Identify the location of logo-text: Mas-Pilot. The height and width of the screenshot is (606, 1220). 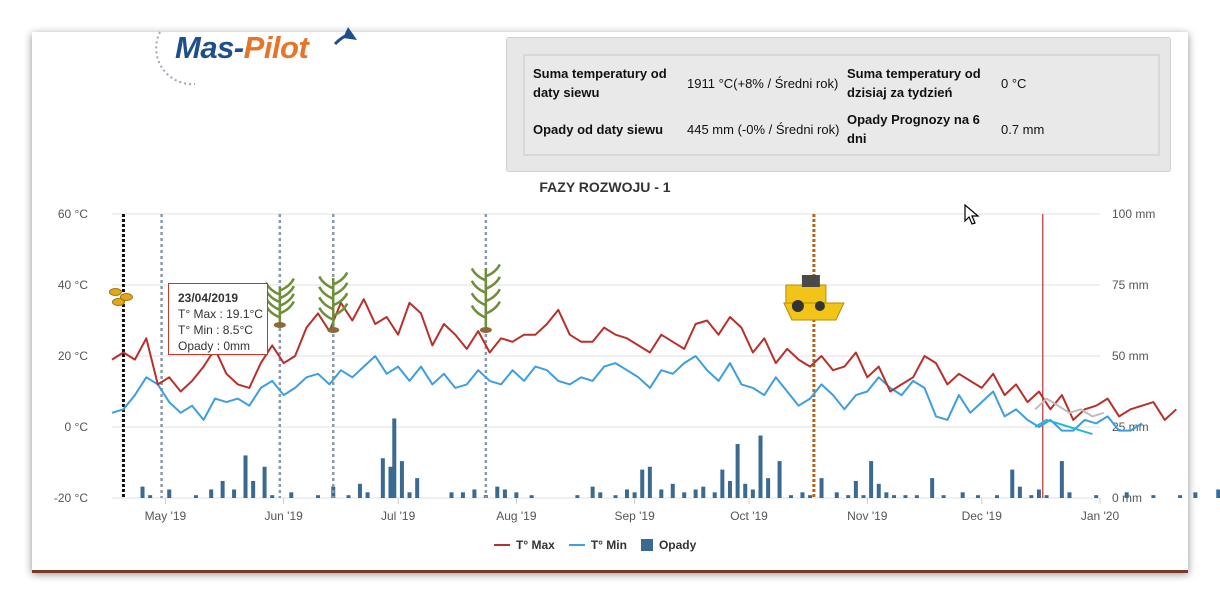
(242, 47).